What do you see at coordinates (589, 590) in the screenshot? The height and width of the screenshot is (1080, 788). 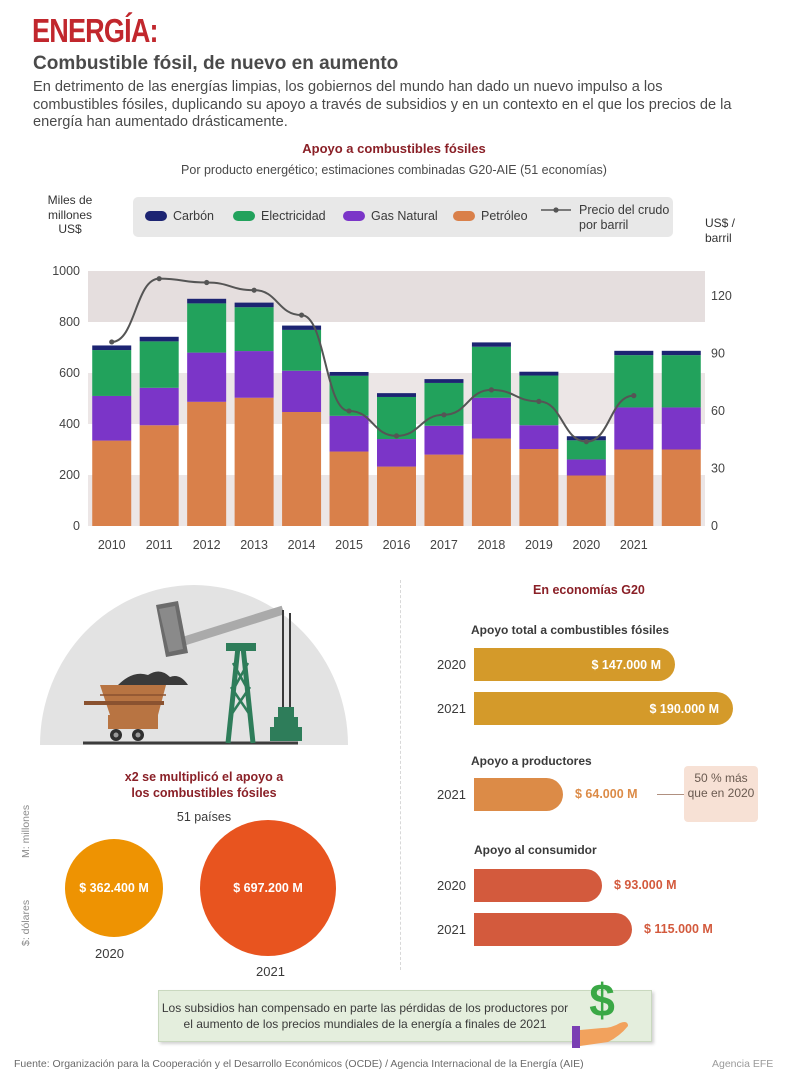 I see `g20-heading: En economías G20` at bounding box center [589, 590].